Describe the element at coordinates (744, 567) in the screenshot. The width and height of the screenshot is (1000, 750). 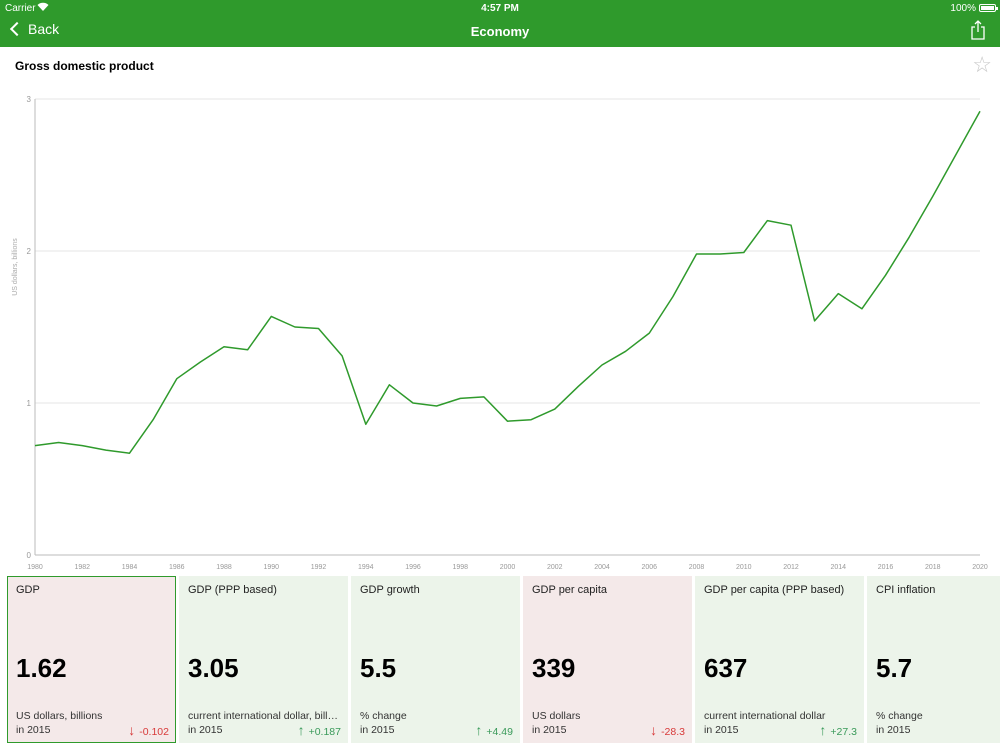
I see `x-tick-label: 2010` at that location.